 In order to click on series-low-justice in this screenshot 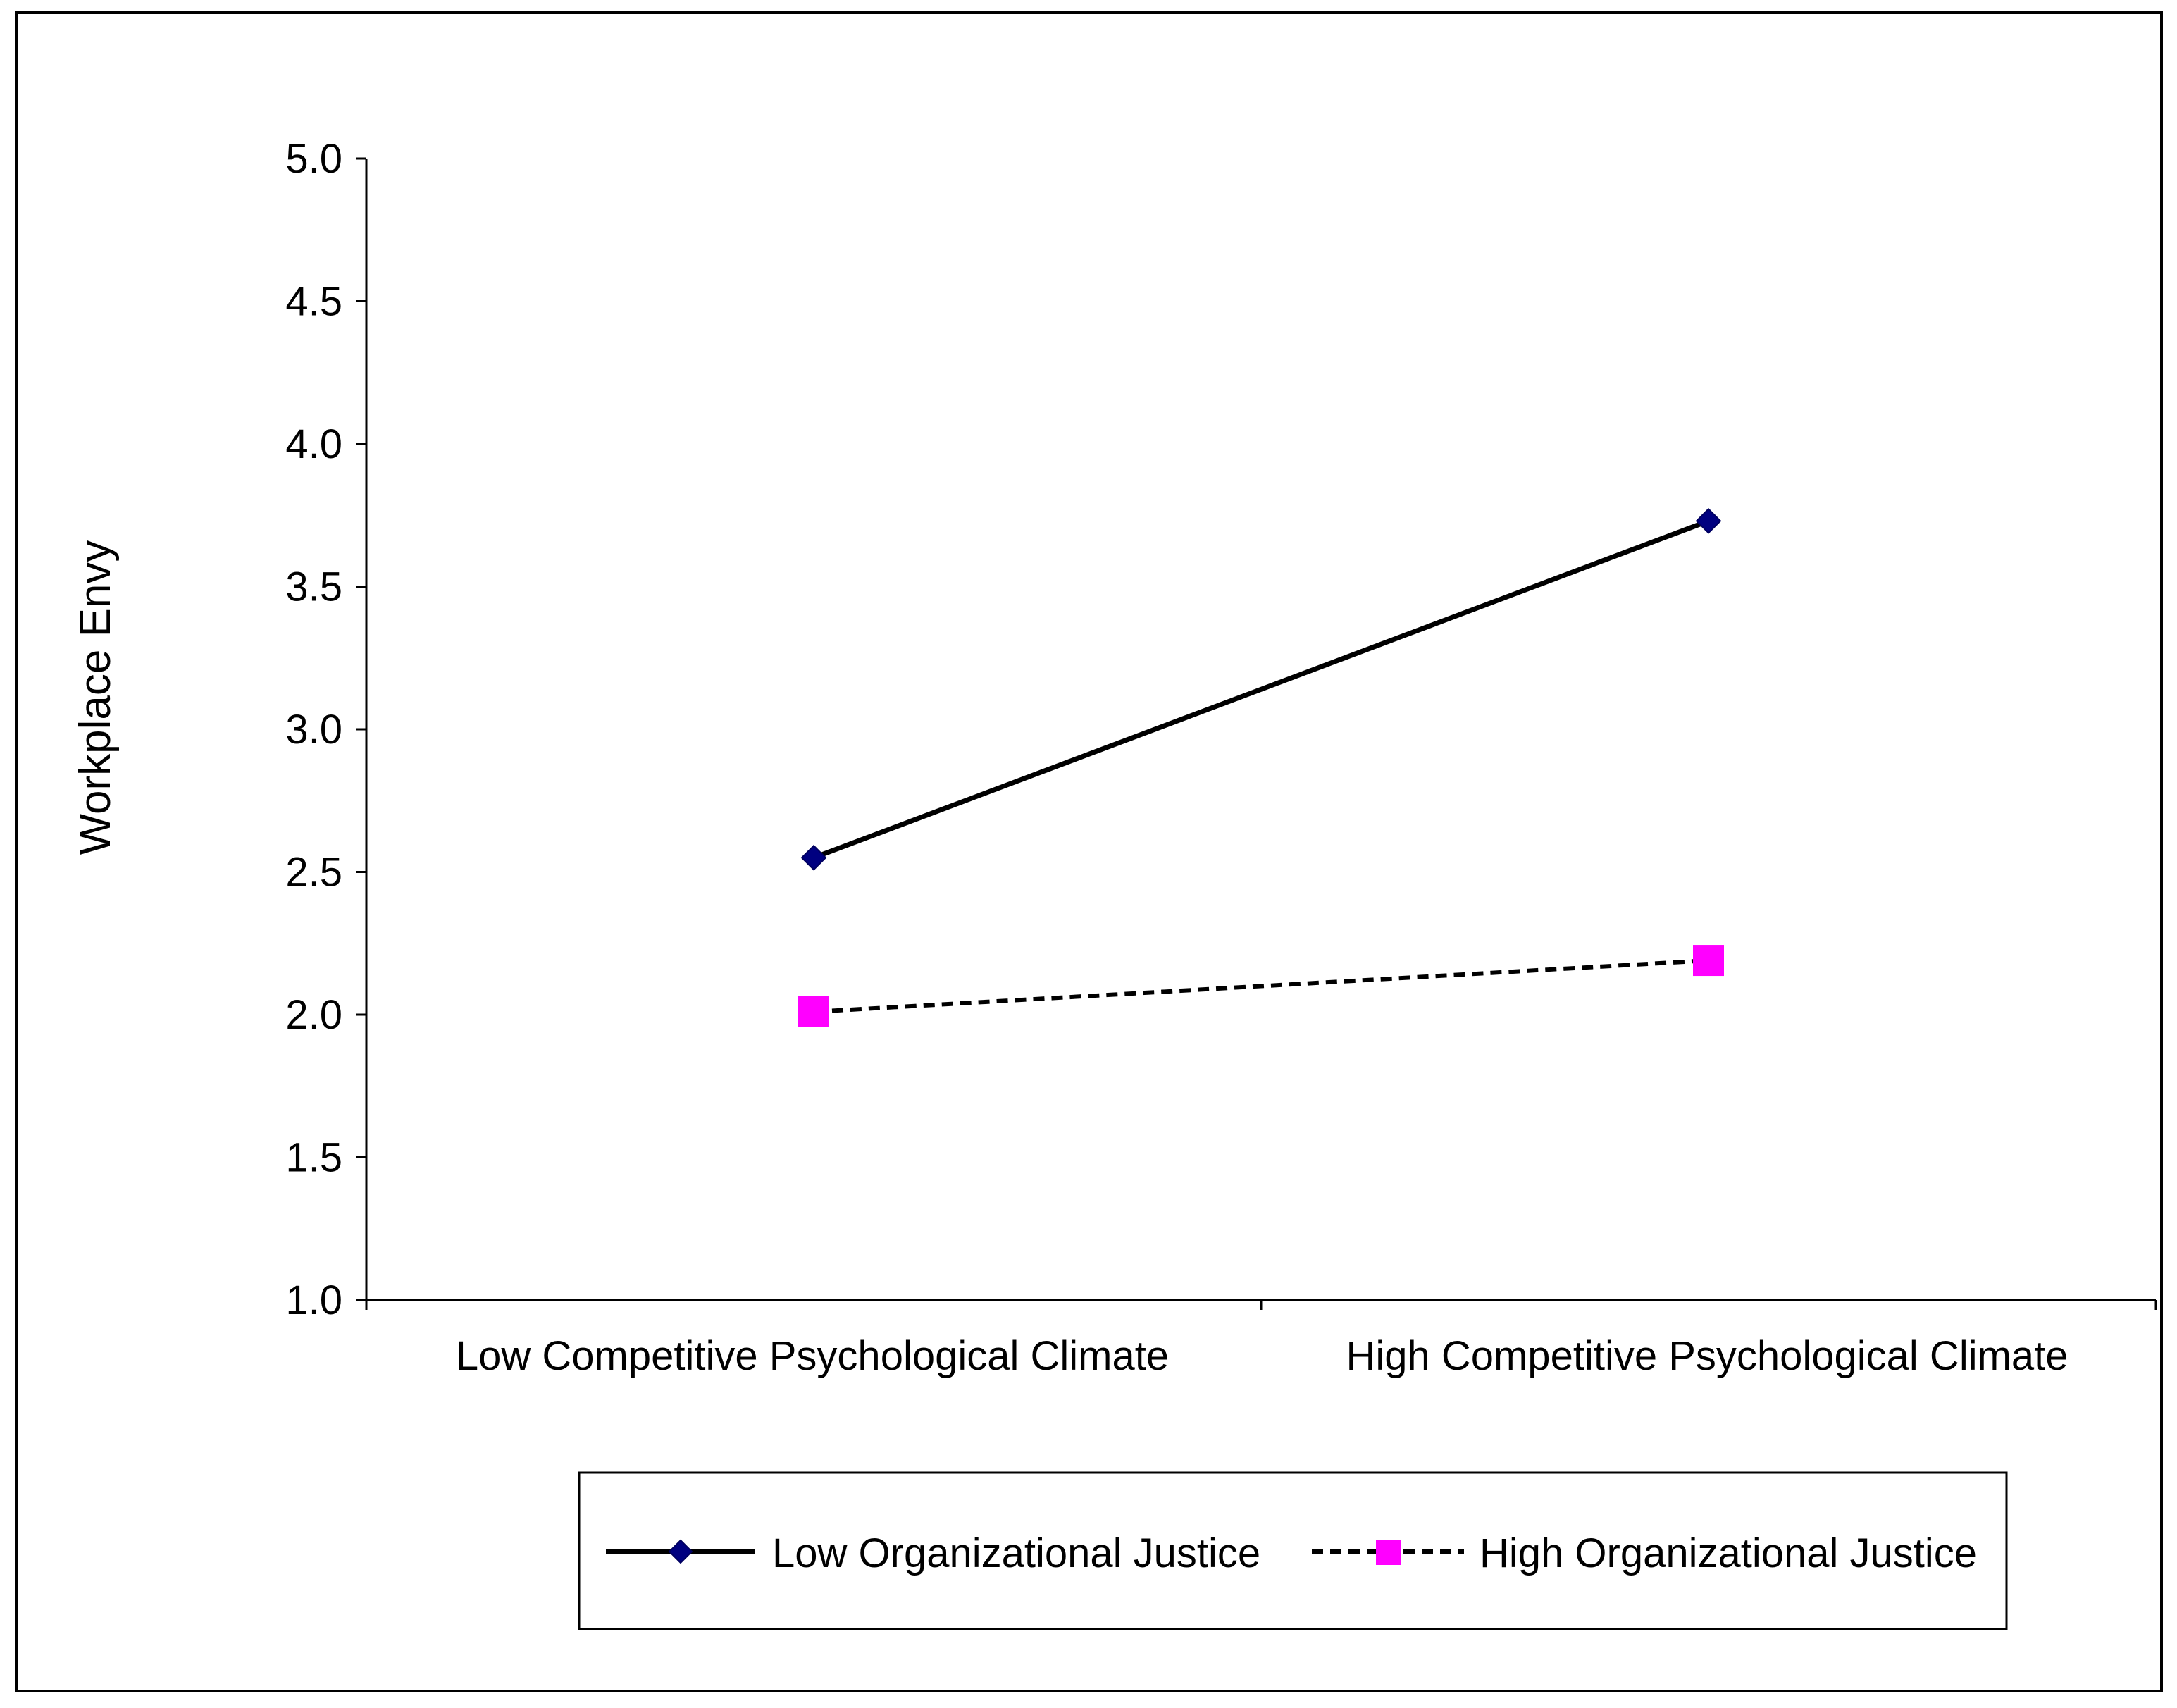, I will do `click(1261, 689)`.